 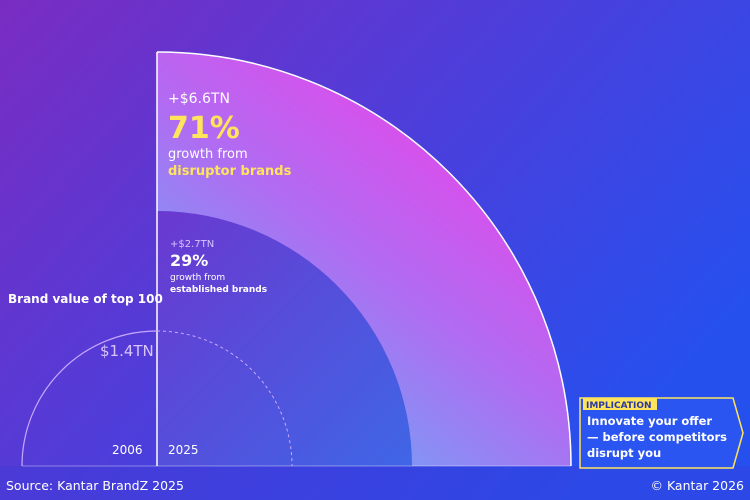 I want to click on established-amount: +$2.7TN, so click(x=192, y=244).